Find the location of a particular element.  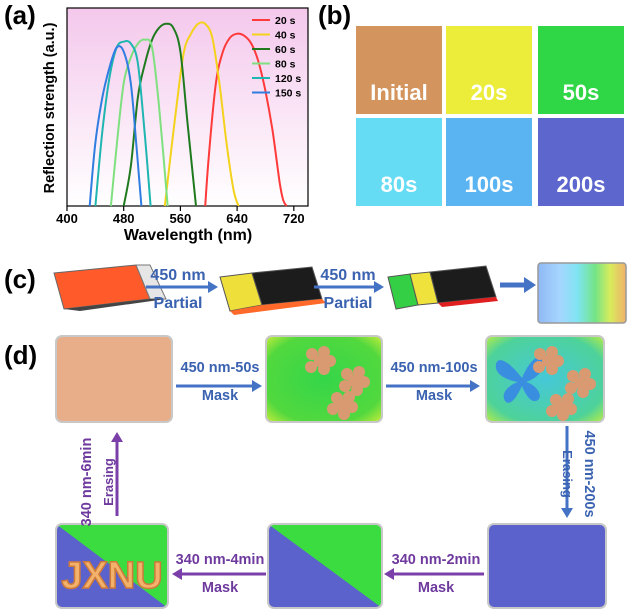

film-initial is located at coordinates (110, 287).